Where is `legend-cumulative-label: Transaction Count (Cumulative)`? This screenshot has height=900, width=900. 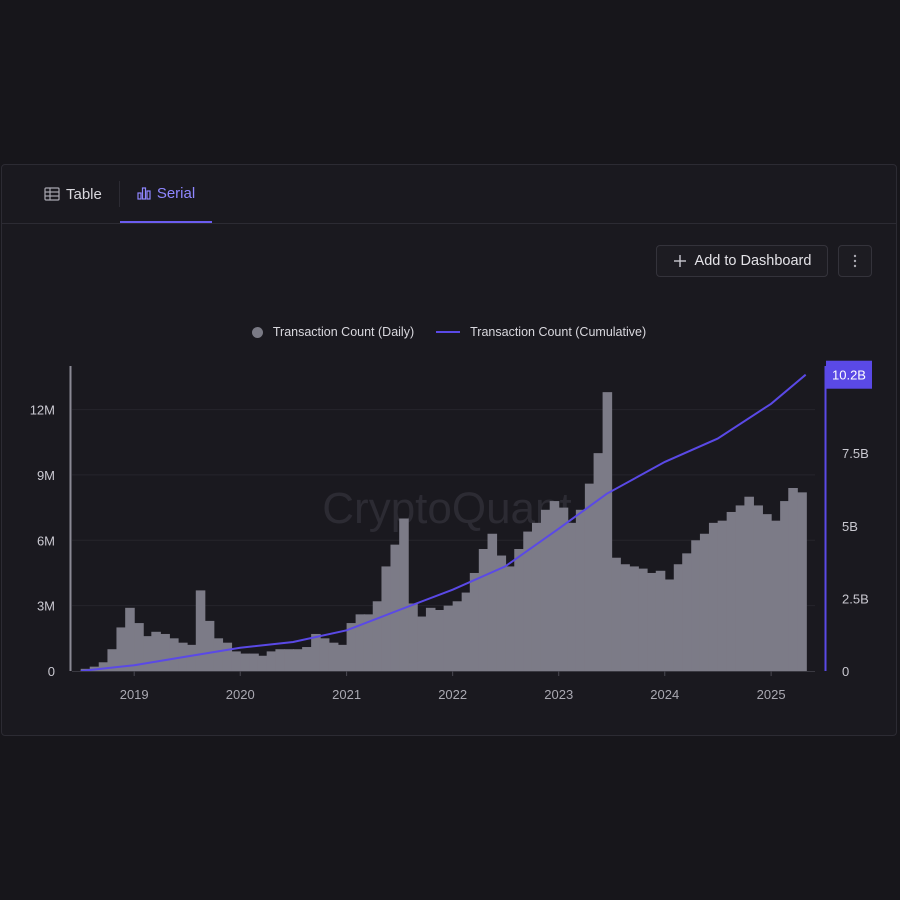
legend-cumulative-label: Transaction Count (Cumulative) is located at coordinates (558, 332).